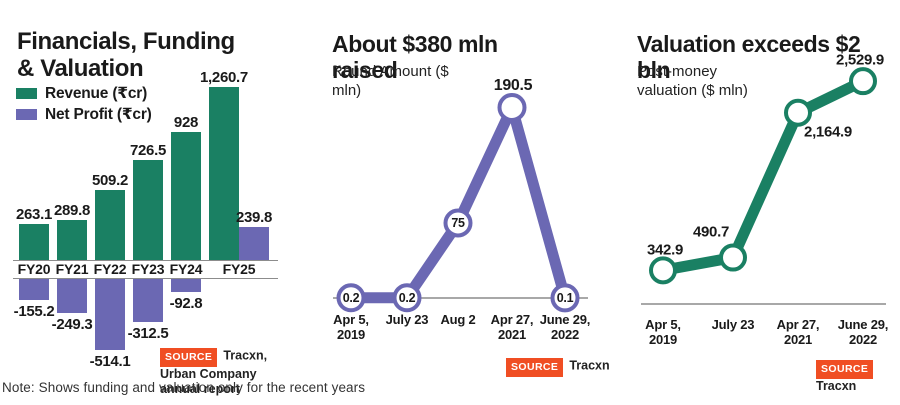 The height and width of the screenshot is (405, 900). Describe the element at coordinates (148, 269) in the screenshot. I see `axis-label-fy23: FY23` at that location.